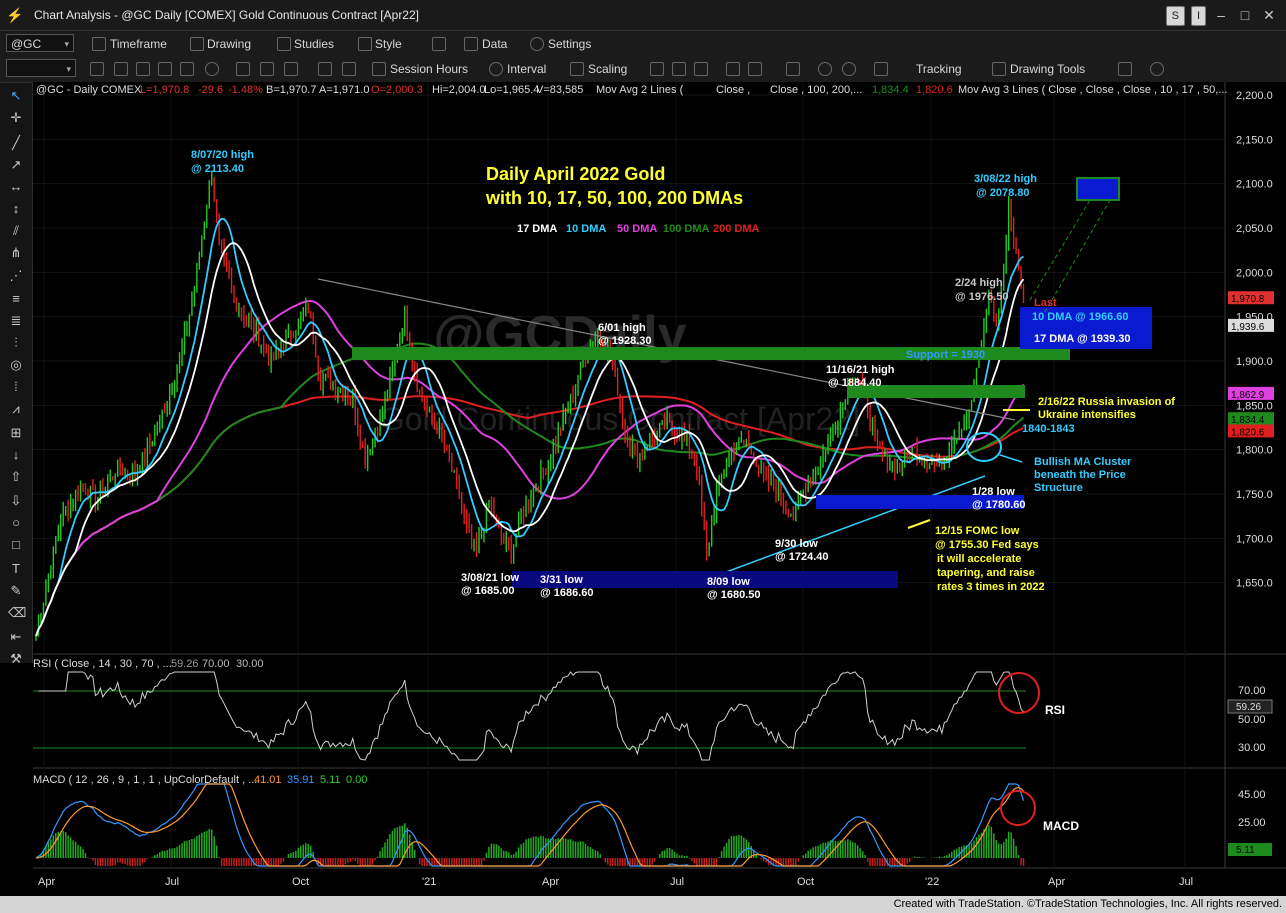 The height and width of the screenshot is (913, 1286). Describe the element at coordinates (734, 595) in the screenshot. I see `annotation-aug09-low-value: @ 1680.50` at that location.